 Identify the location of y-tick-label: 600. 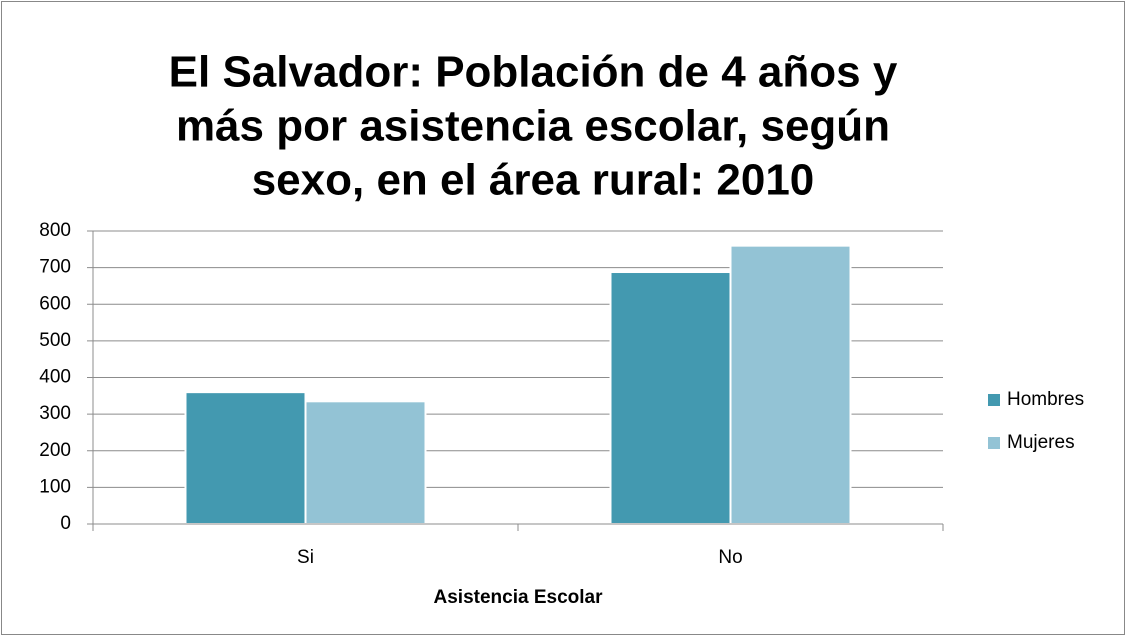
(55, 303).